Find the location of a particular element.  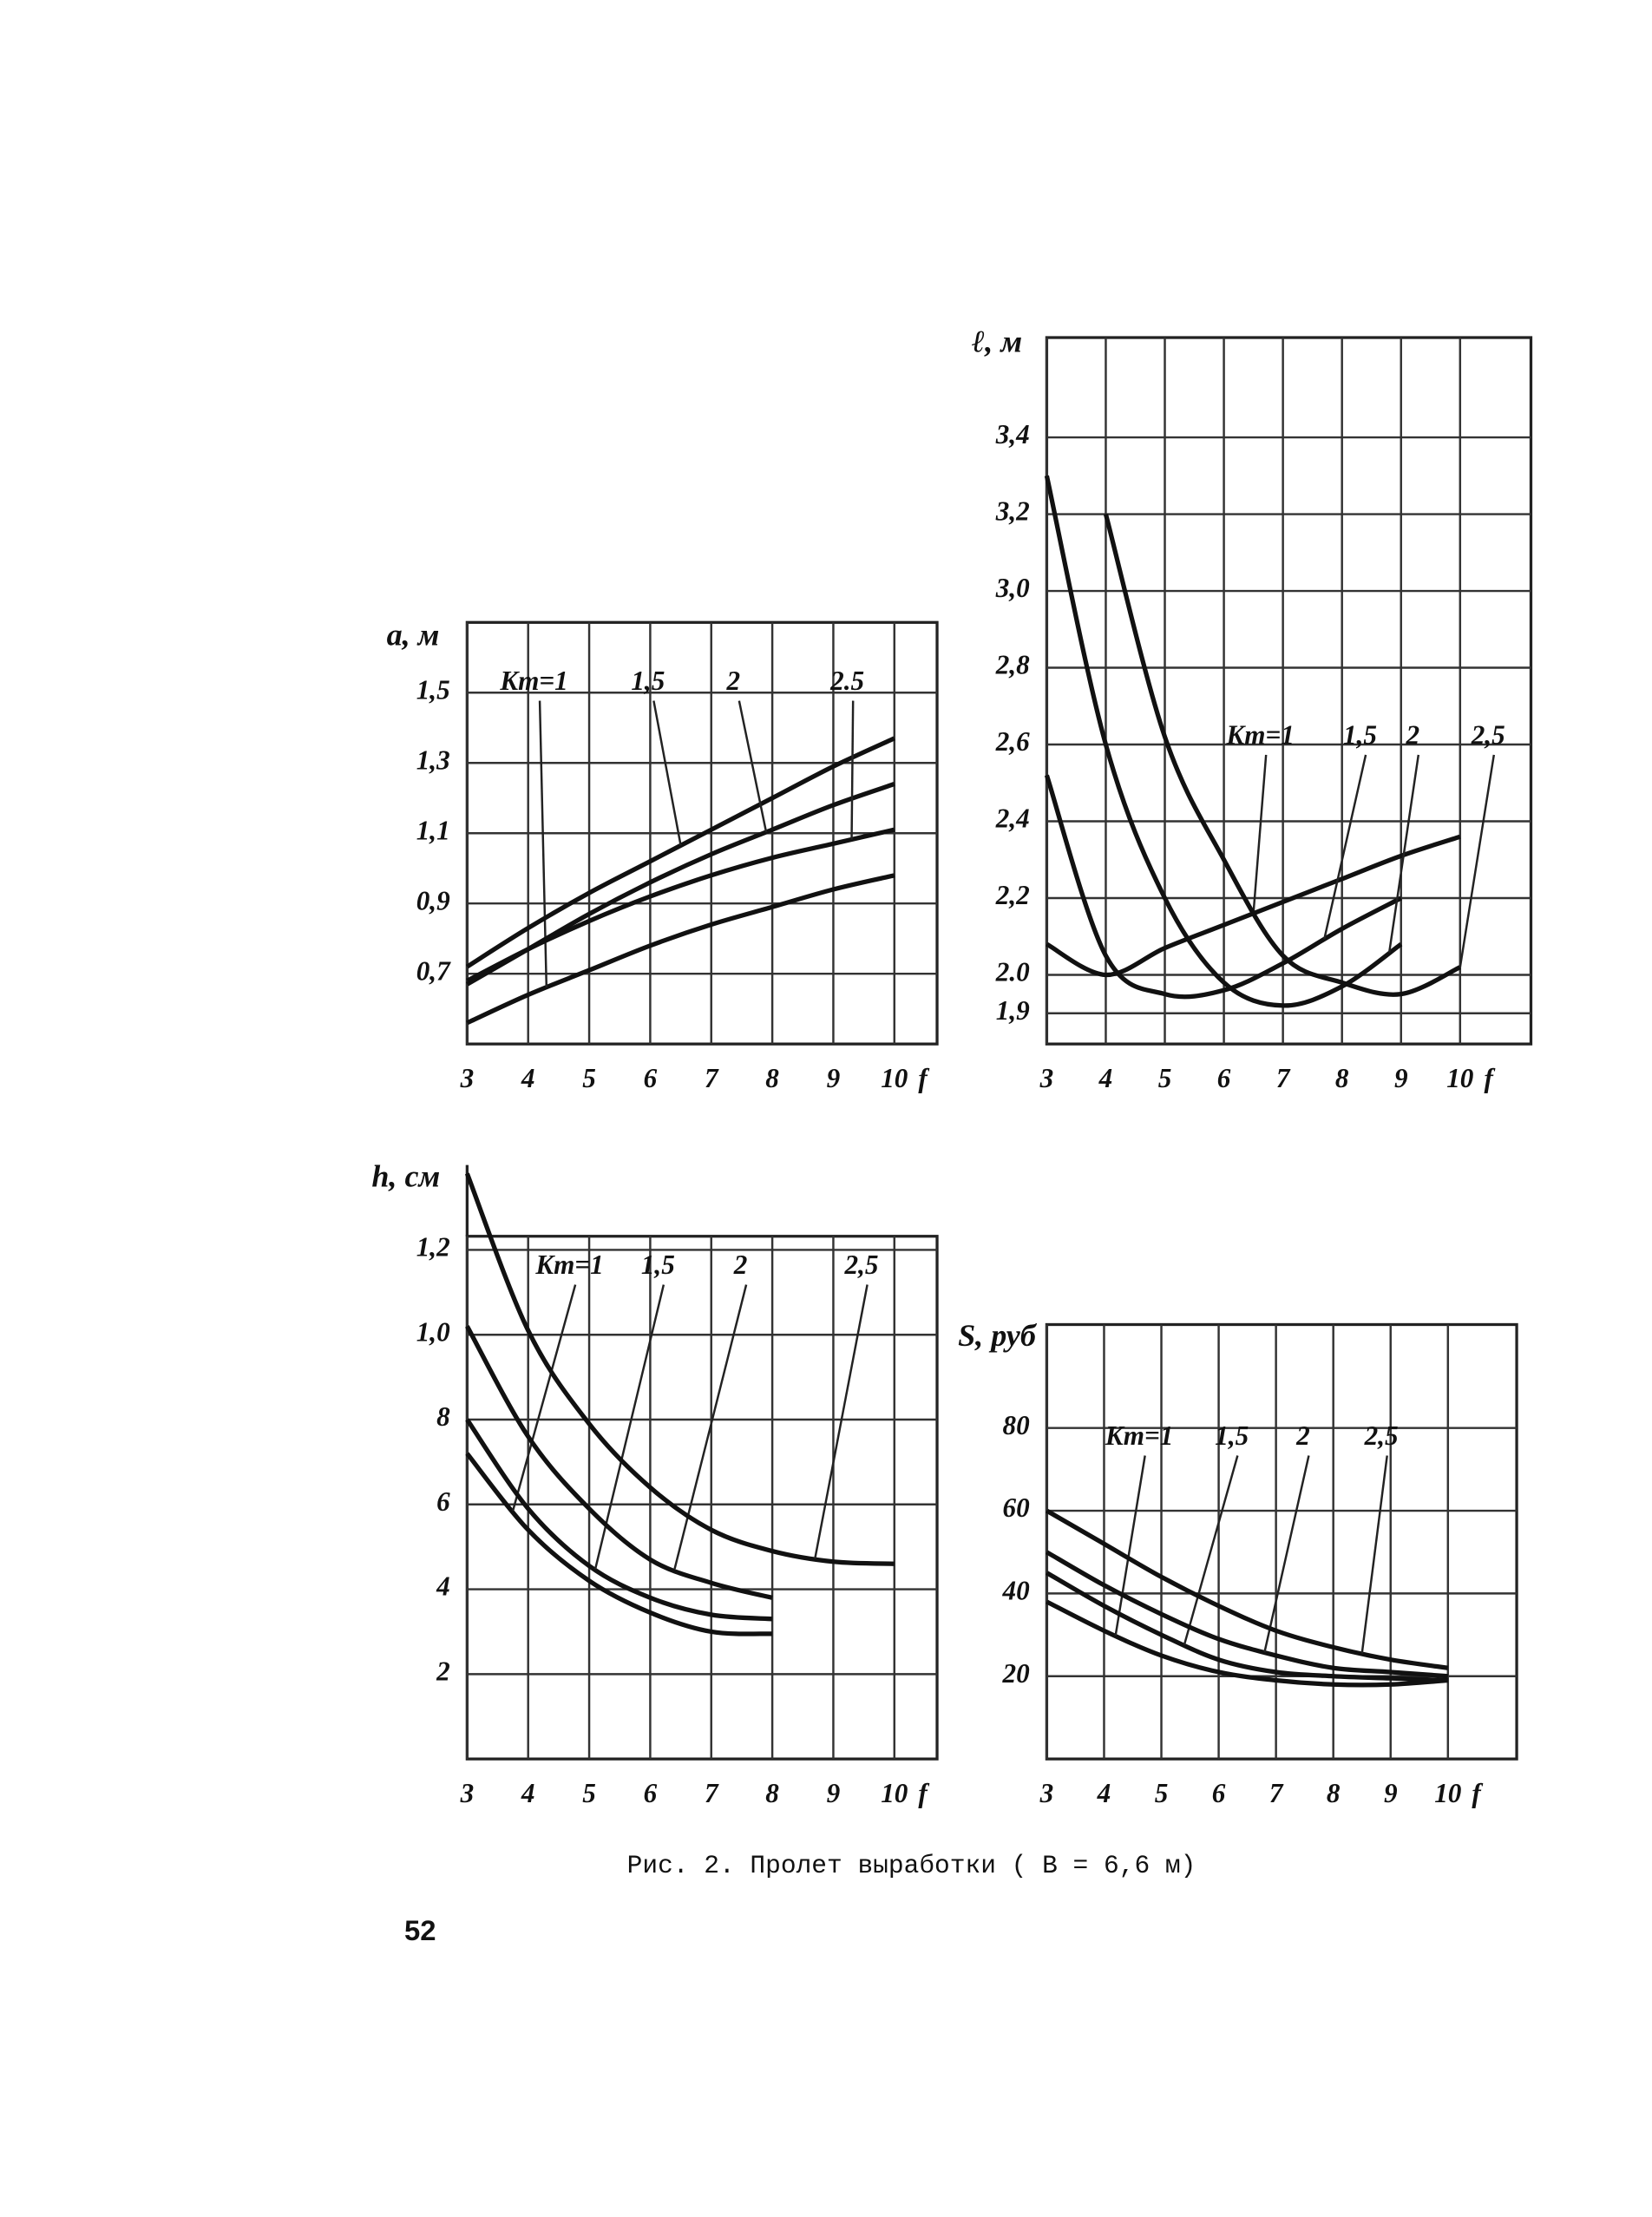

page-number: 52 is located at coordinates (420, 1930).